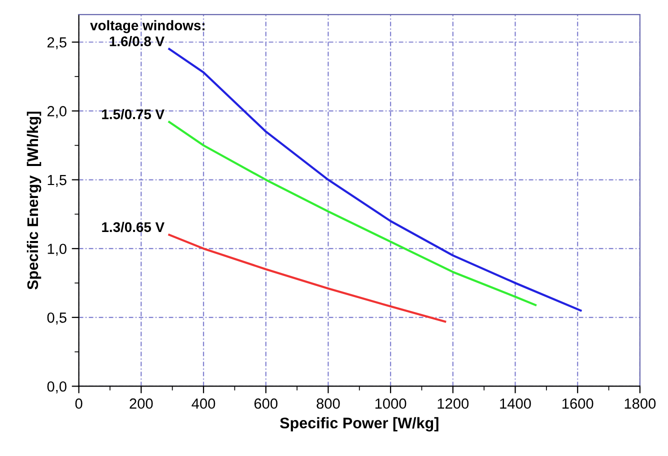 The height and width of the screenshot is (456, 668). Describe the element at coordinates (56, 318) in the screenshot. I see `y-tick-label: 0,5` at that location.